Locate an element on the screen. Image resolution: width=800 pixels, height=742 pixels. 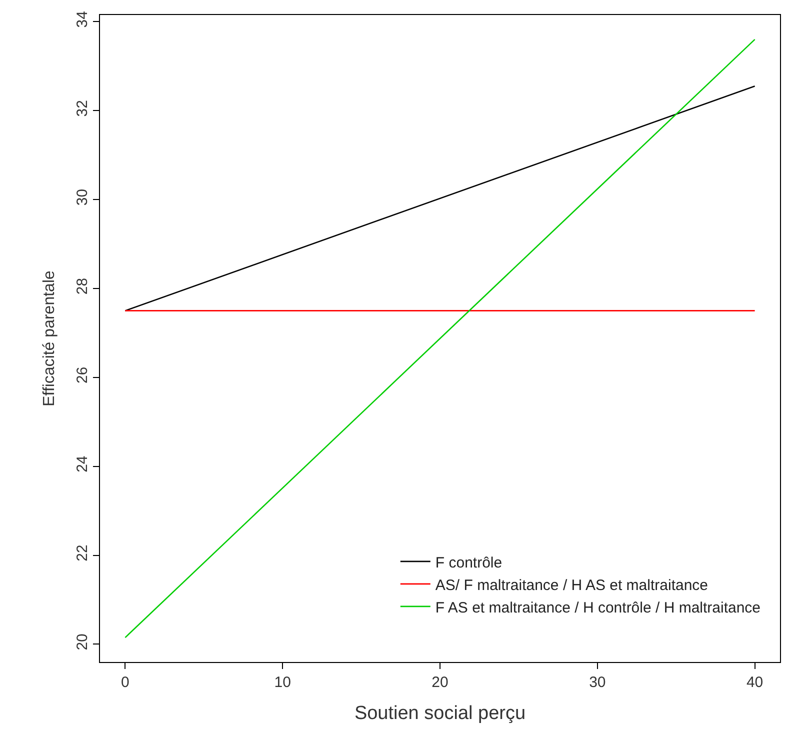
y-tick-label: 34 is located at coordinates (82, 19).